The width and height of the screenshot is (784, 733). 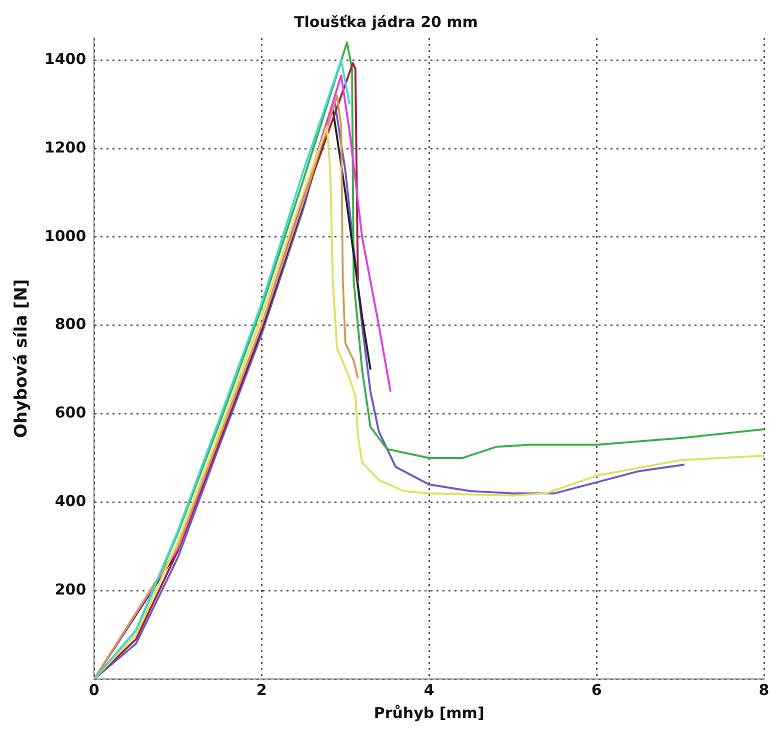 I want to click on x-tick-label: 0, so click(x=94, y=689).